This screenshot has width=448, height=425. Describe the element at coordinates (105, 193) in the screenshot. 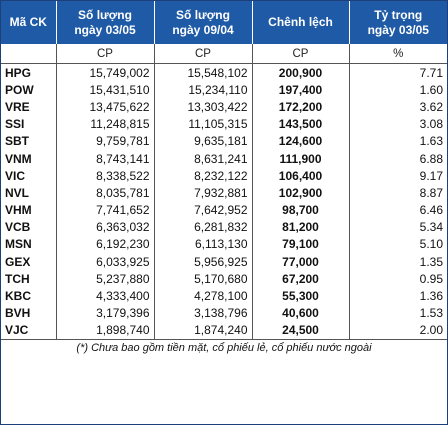

I see `cell-qty-0305: 8,035,781` at that location.